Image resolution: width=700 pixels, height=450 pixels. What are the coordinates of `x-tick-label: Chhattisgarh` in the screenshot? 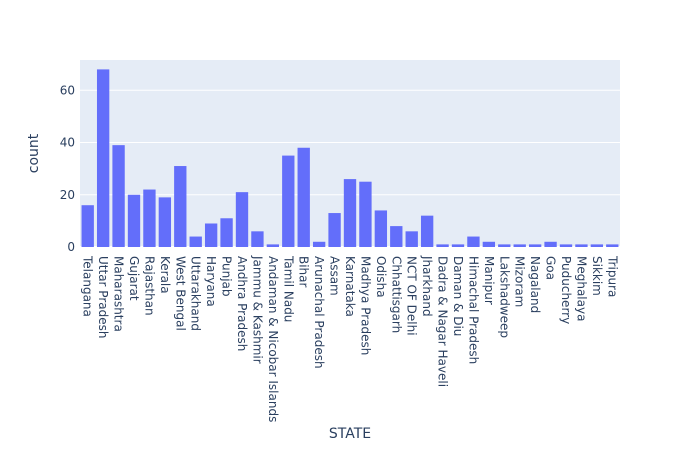 It's located at (396, 294).